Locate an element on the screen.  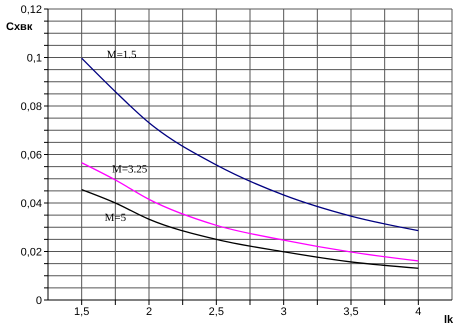
x-tick-label: 2,5 is located at coordinates (216, 312).